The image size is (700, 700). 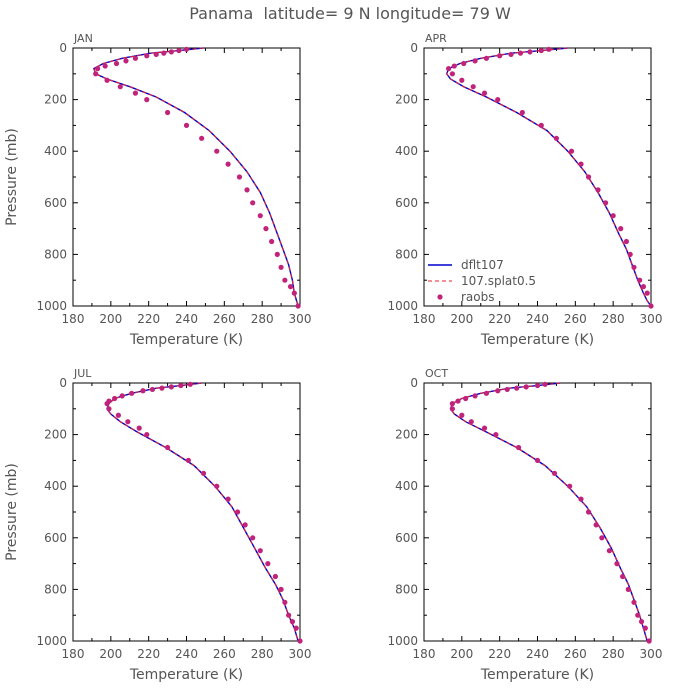 What do you see at coordinates (350, 13) in the screenshot?
I see `figure-title: Panama latitude= 9 N longitude= 79 W` at bounding box center [350, 13].